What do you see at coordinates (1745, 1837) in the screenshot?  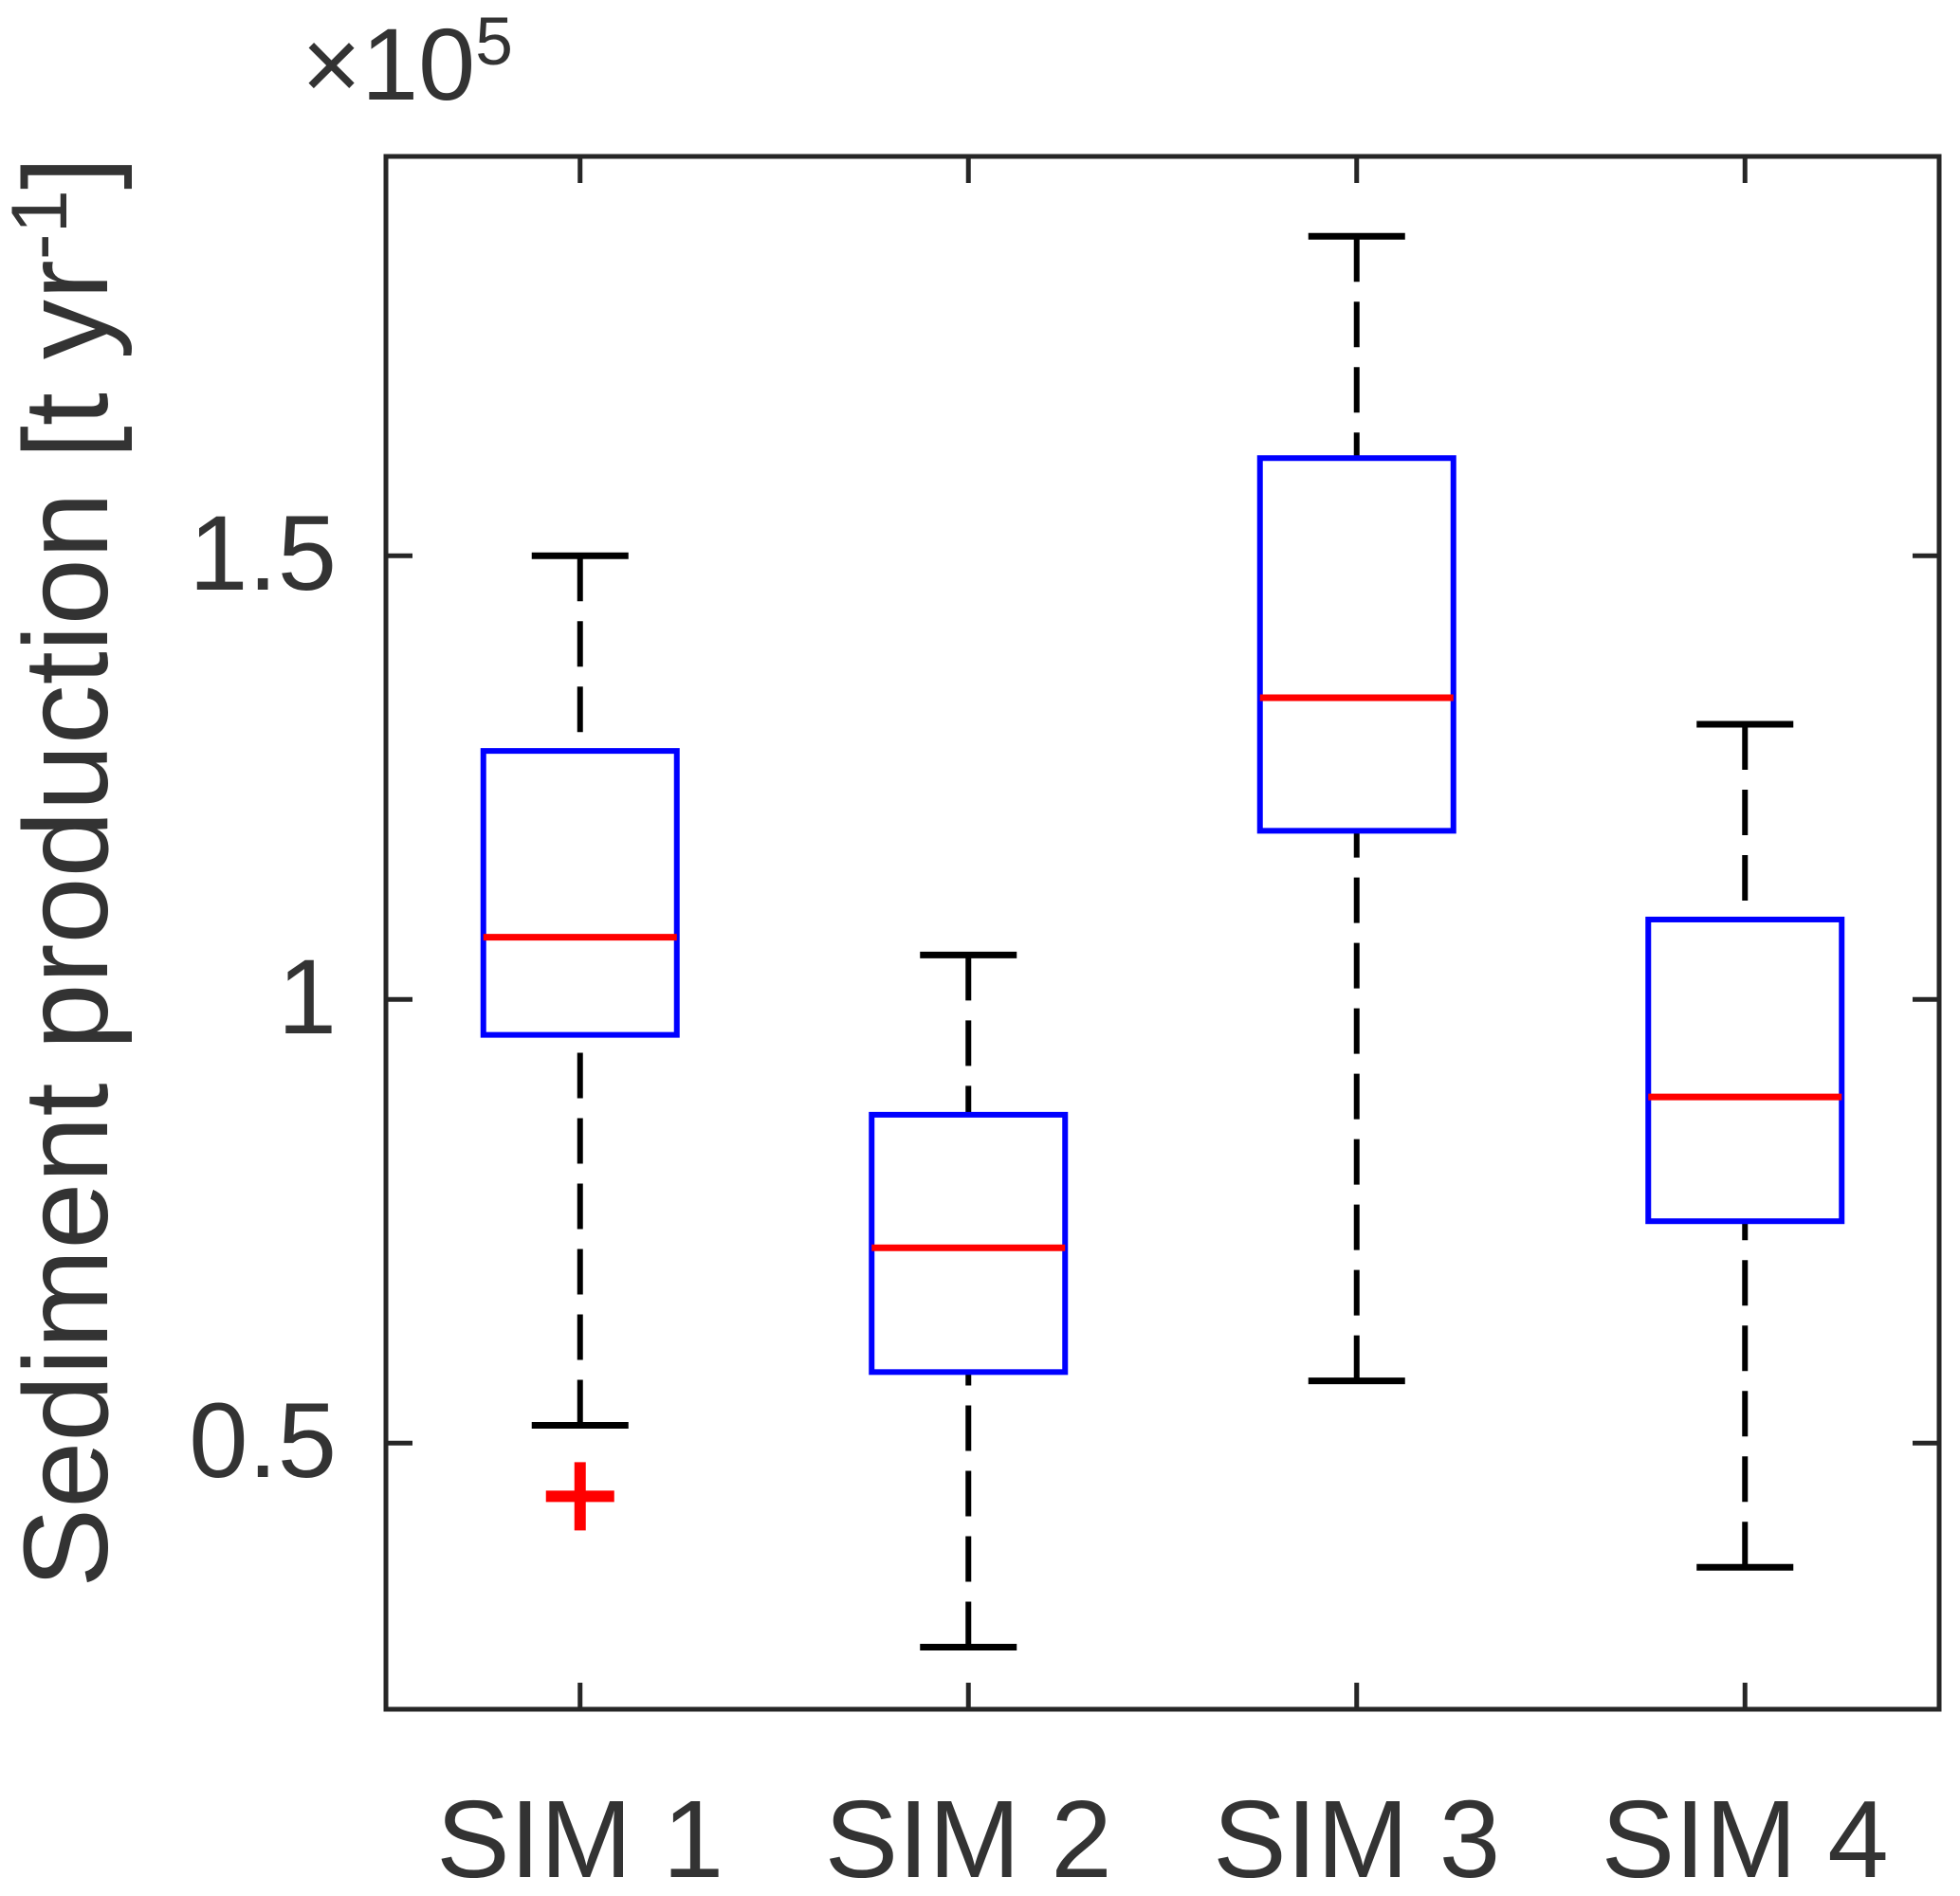 I see `x-tick-label-sim-4: SIM 4` at bounding box center [1745, 1837].